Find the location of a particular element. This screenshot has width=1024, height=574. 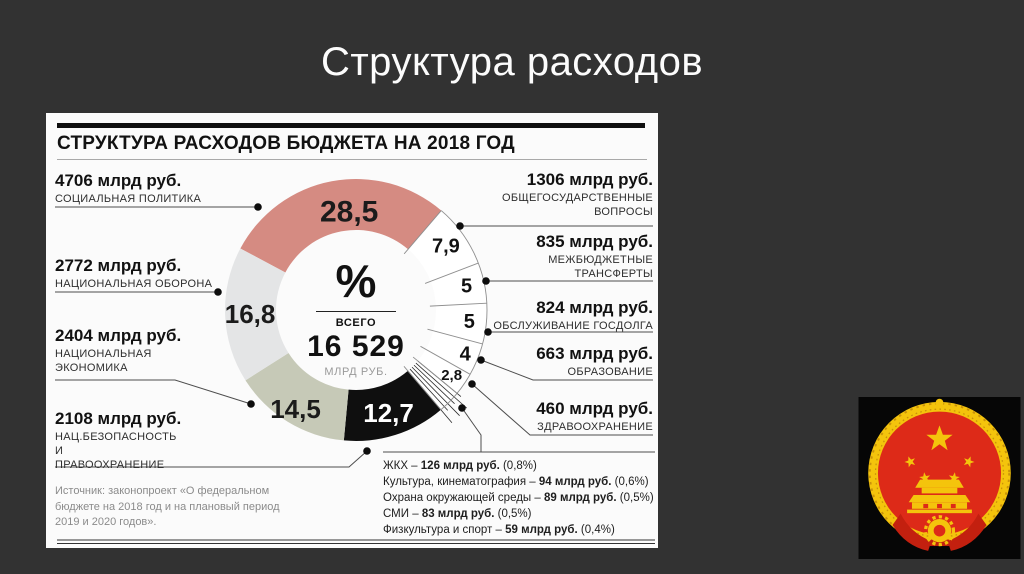

leader-dots is located at coordinates (353, 329).